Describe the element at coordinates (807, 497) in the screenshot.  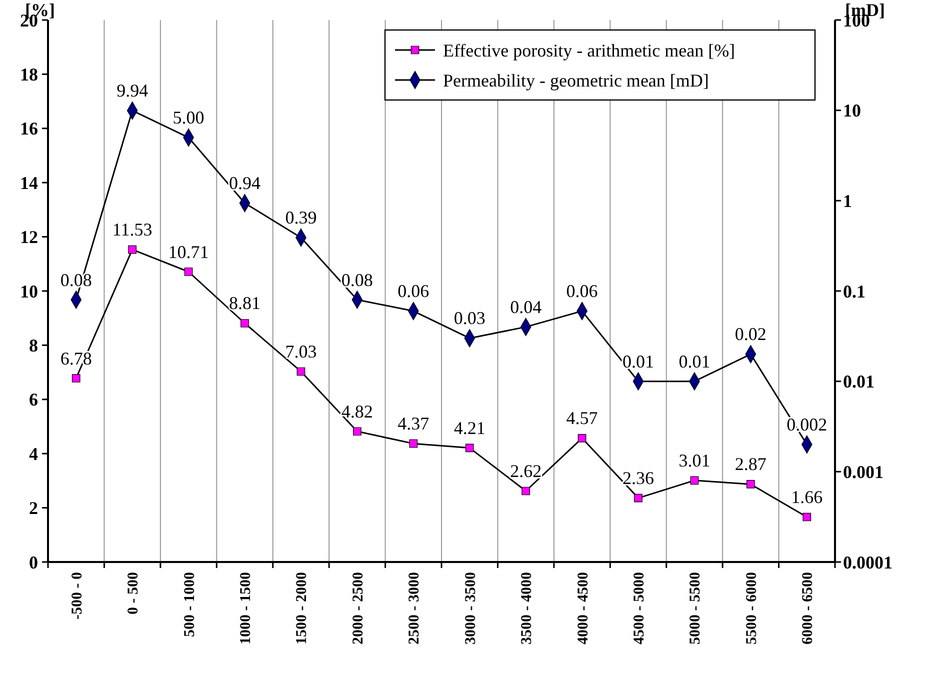
I see `data-label: 1.66` at that location.